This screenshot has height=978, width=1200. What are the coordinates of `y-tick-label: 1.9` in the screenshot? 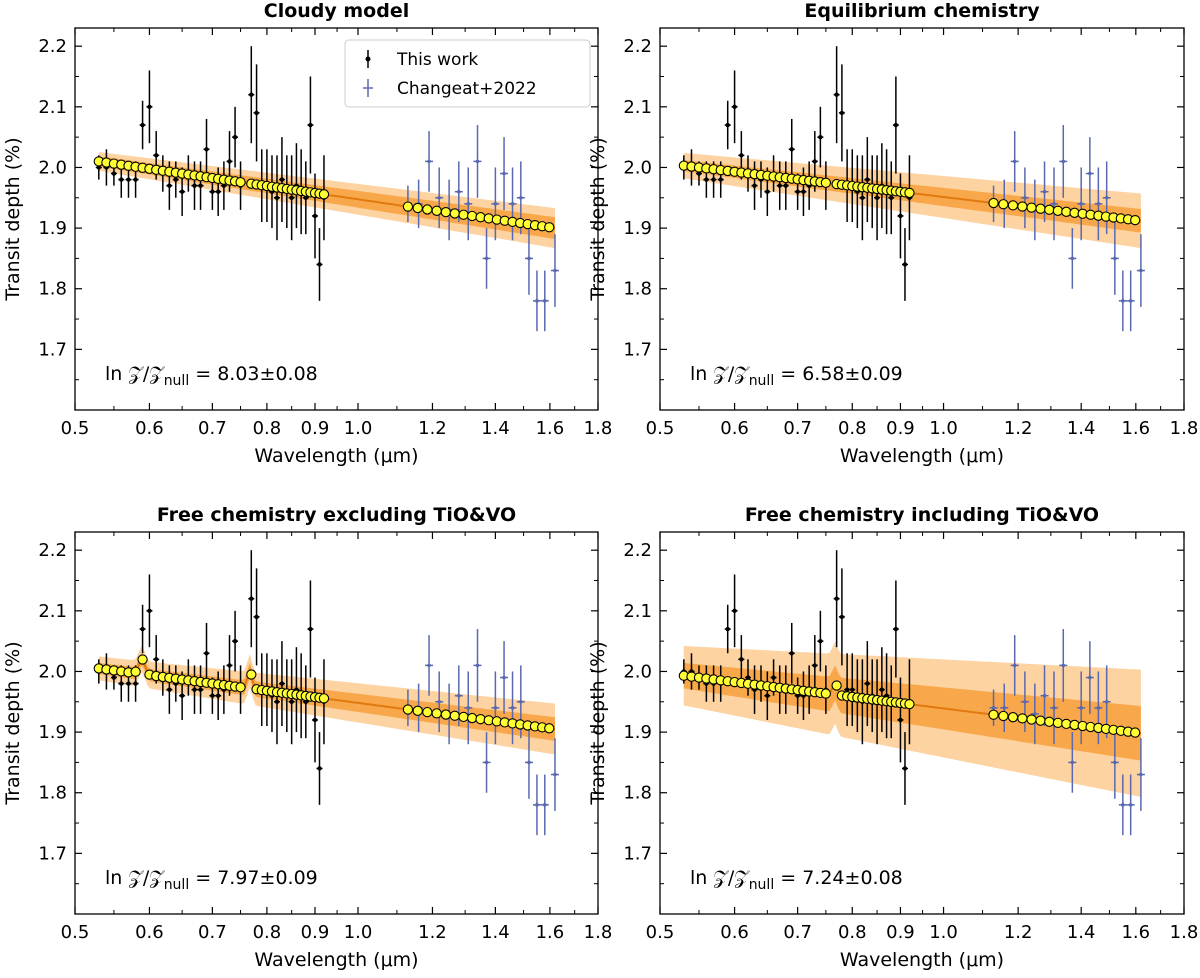 It's located at (52, 732).